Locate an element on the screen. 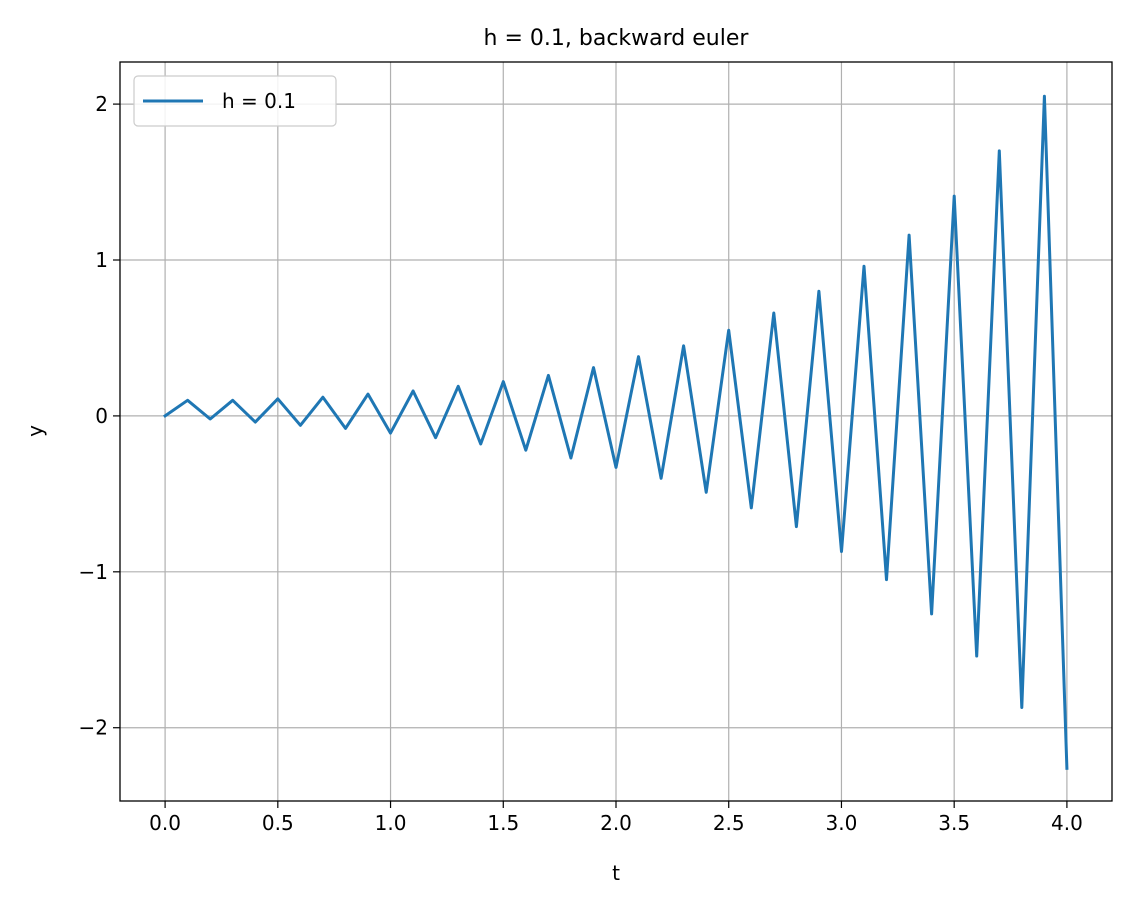 The height and width of the screenshot is (908, 1131). x-tick-label-0-5: 0.5 is located at coordinates (278, 823).